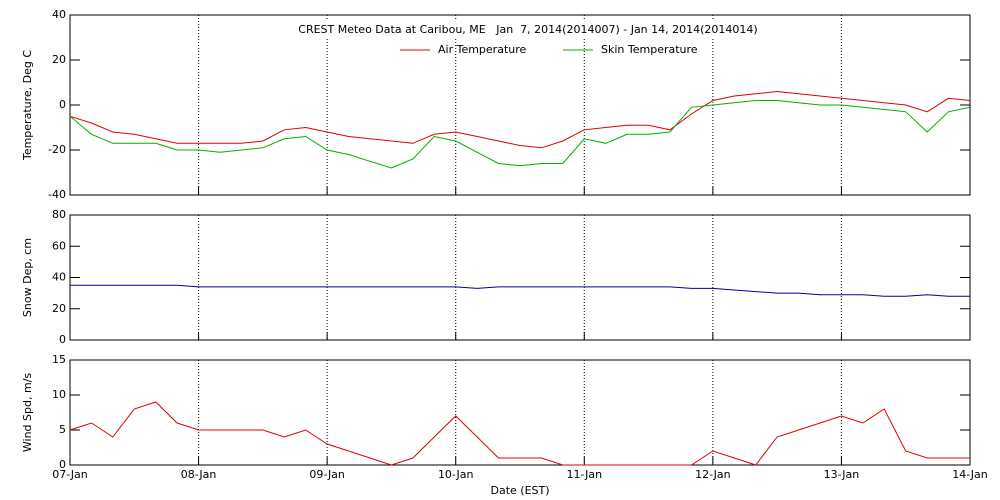  I want to click on legend-label: Air Temperature, so click(482, 49).